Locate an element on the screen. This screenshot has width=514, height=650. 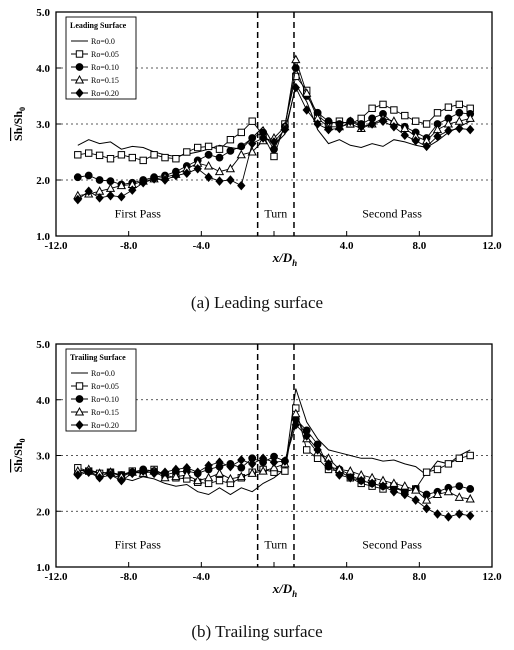
legend-entry-label: Ro=0.05 is located at coordinates (105, 54).